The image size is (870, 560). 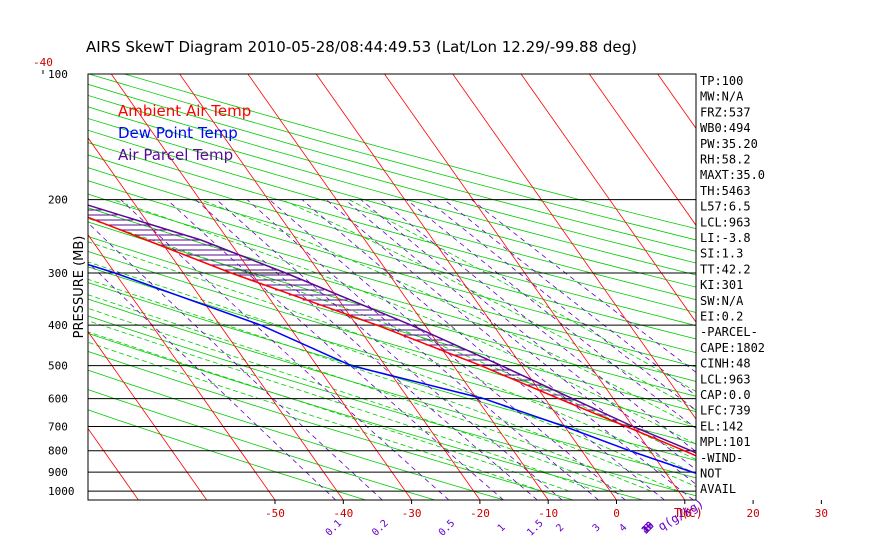 I want to click on index-entry: KI:301, so click(x=721, y=285).